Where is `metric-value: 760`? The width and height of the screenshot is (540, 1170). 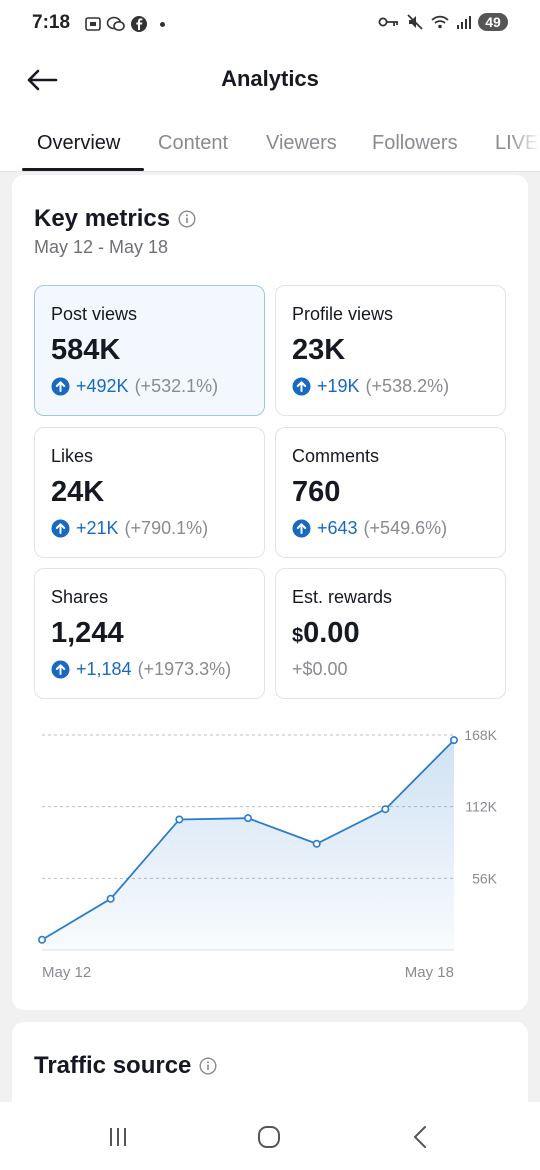
metric-value: 760 is located at coordinates (316, 492).